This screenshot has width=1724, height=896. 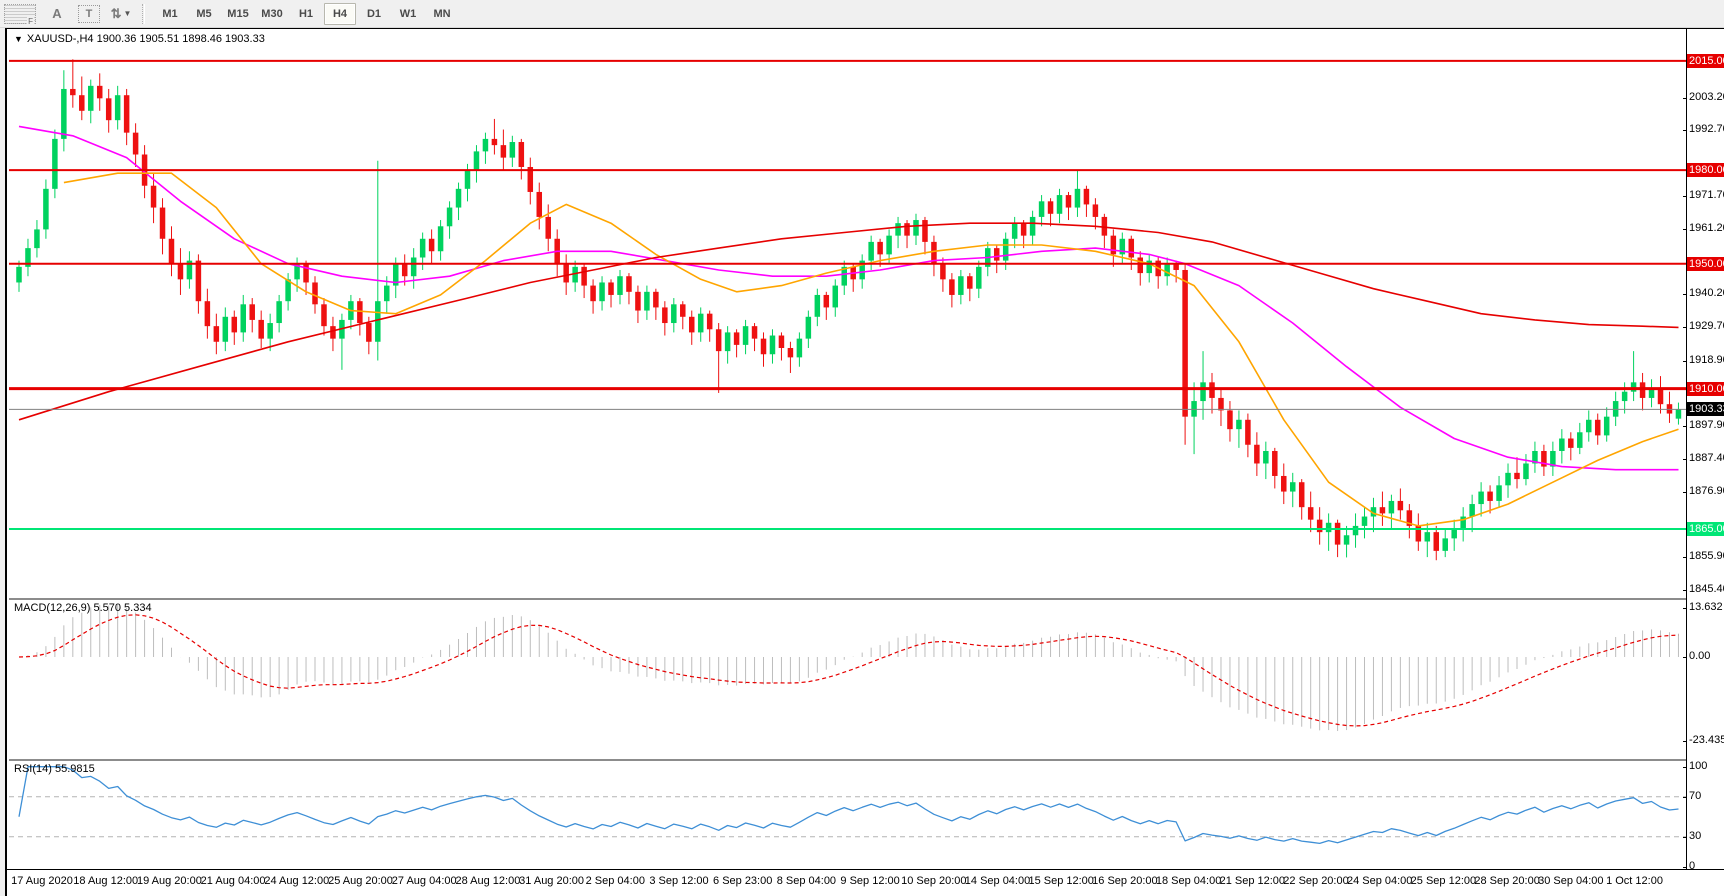 I want to click on rsi-pane, so click(x=847, y=815).